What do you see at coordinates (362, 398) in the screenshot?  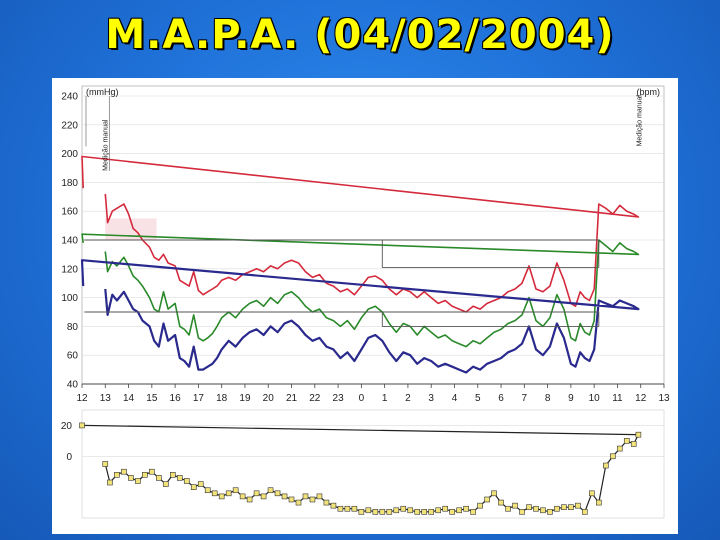 I see `x-tick-label: 0` at bounding box center [362, 398].